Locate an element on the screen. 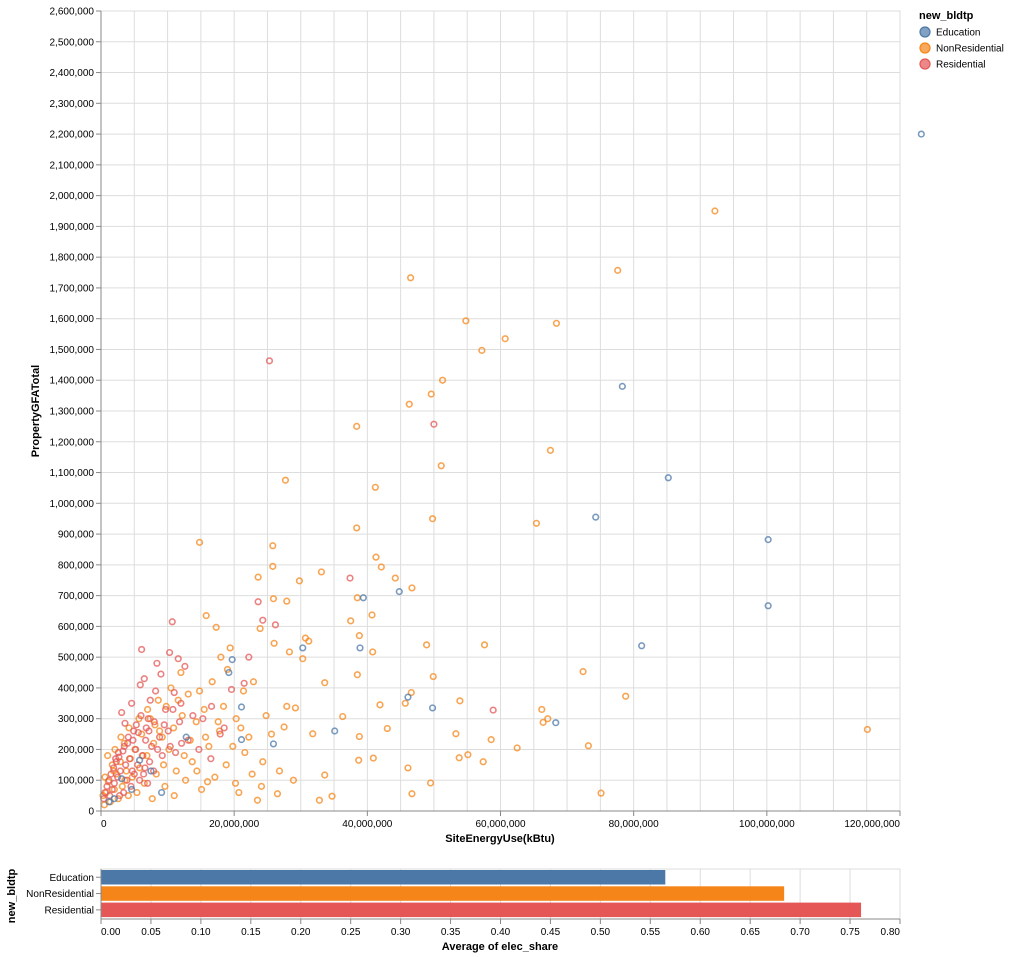 The width and height of the screenshot is (1013, 957). scatter-x-tick-label: 20,000,000 is located at coordinates (234, 824).